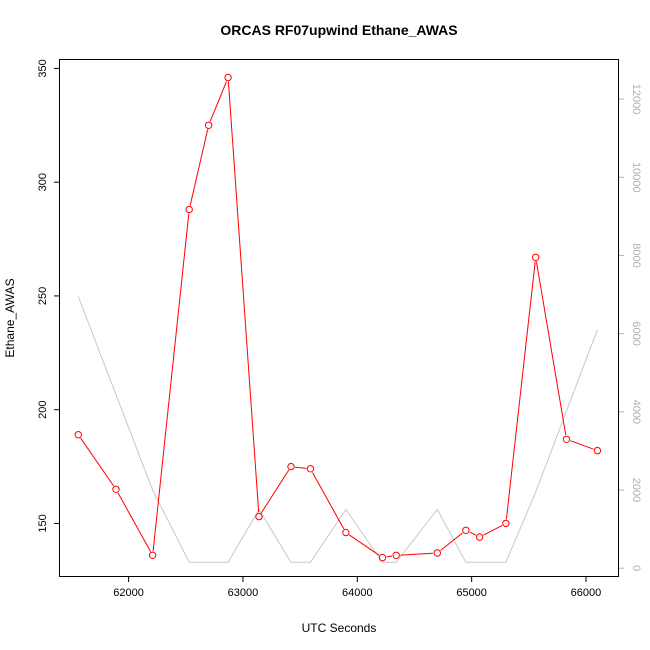 This screenshot has height=650, width=650. What do you see at coordinates (10, 317) in the screenshot?
I see `y-axis-label: Ethane_AWAS` at bounding box center [10, 317].